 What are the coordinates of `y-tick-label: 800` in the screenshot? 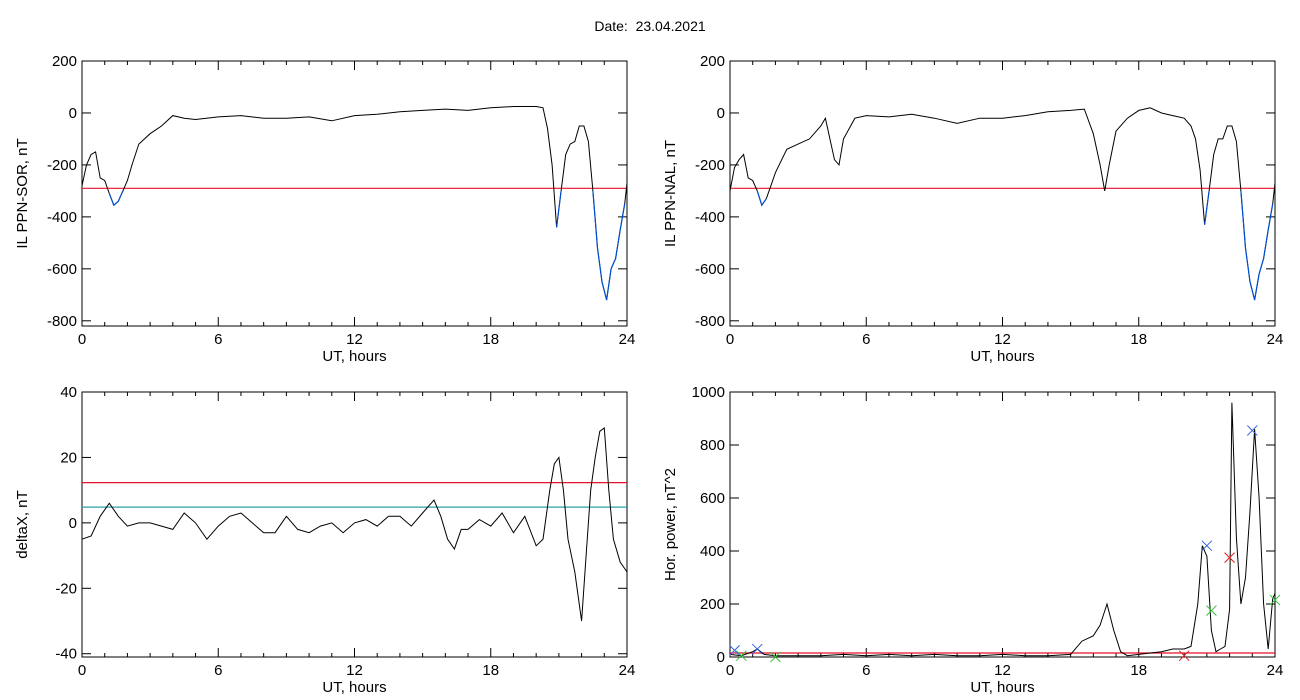 It's located at (712, 445).